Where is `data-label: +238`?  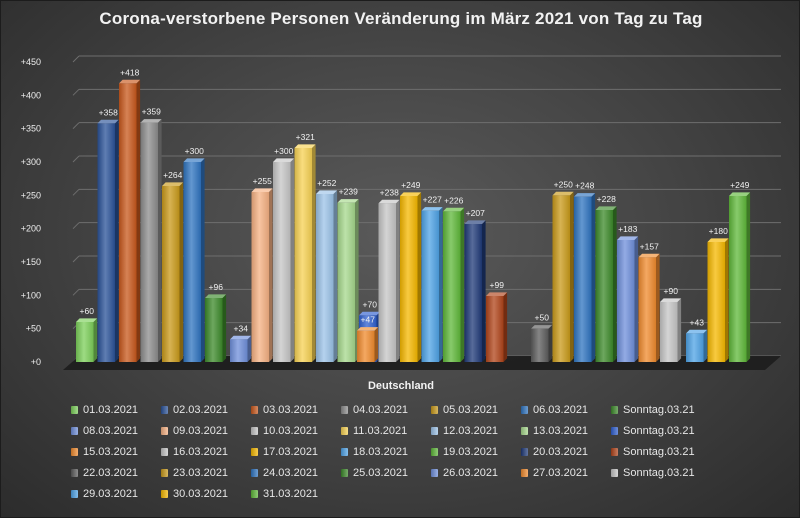 data-label: +238 is located at coordinates (389, 192).